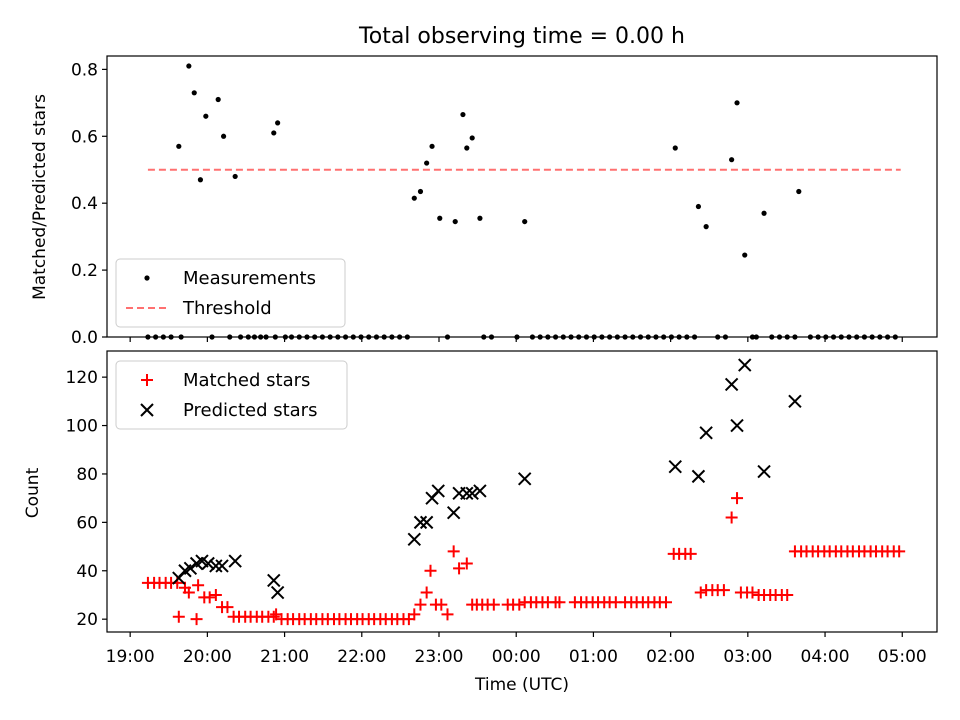  I want to click on bottom-y-tick-label: 120, so click(82, 378).